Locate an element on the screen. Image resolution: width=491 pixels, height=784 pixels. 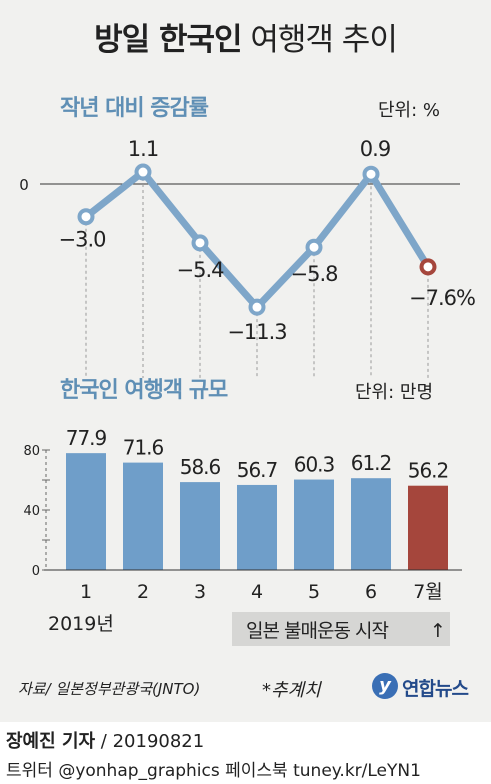
bar-value-label: 77.9 is located at coordinates (86, 438).